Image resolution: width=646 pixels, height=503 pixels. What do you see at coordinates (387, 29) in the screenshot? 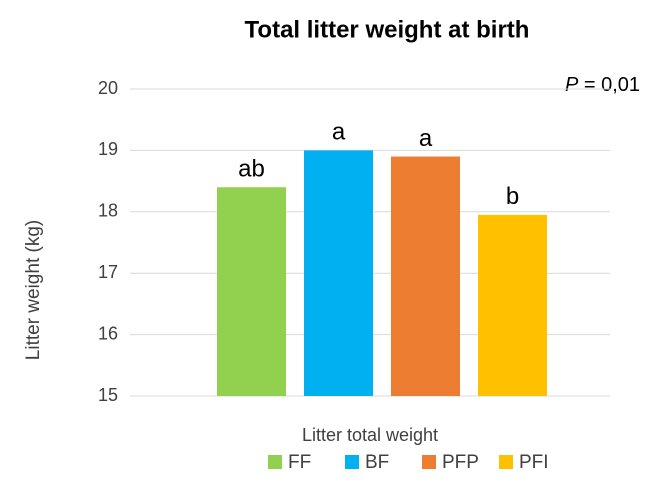
I see `chart-title: Total litter weight at birth` at bounding box center [387, 29].